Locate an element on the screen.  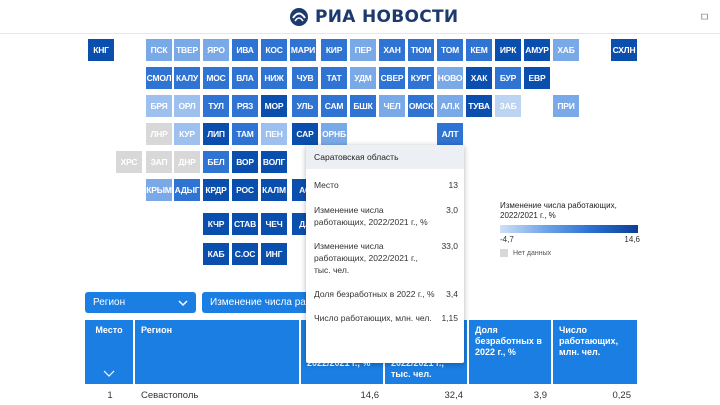
top-bar: РИА НОВОСТИ ㅁ is located at coordinates (360, 17).